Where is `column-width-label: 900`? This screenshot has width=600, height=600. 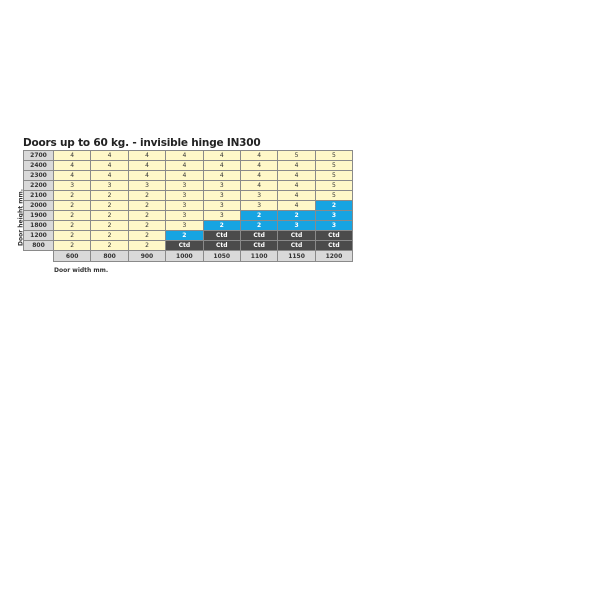
column-width-label: 900 is located at coordinates (147, 256).